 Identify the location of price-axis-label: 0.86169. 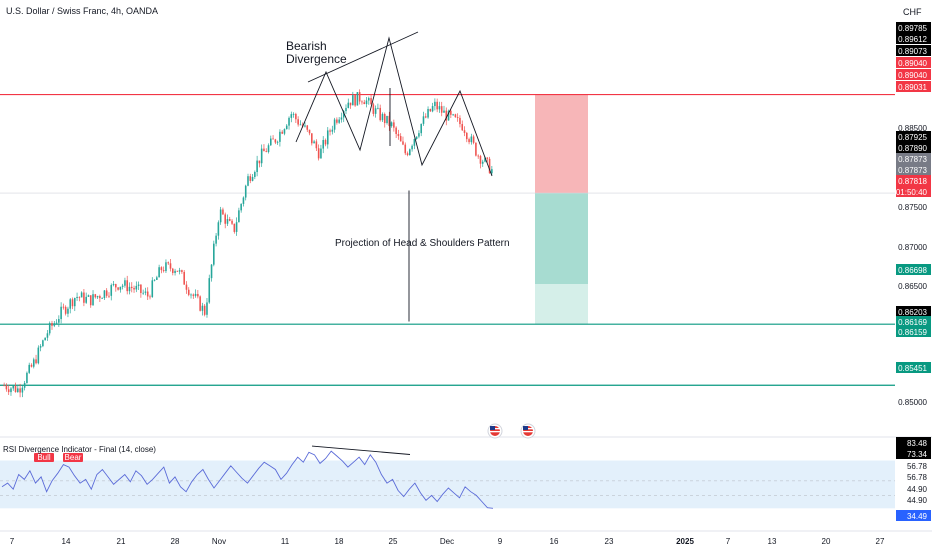
(912, 322).